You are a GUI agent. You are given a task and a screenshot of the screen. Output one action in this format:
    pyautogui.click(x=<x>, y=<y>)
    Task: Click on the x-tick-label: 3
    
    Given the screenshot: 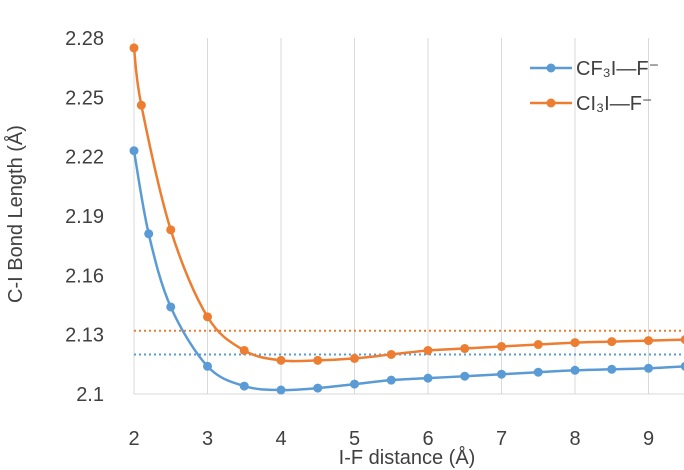 What is the action you would take?
    pyautogui.click(x=207, y=439)
    